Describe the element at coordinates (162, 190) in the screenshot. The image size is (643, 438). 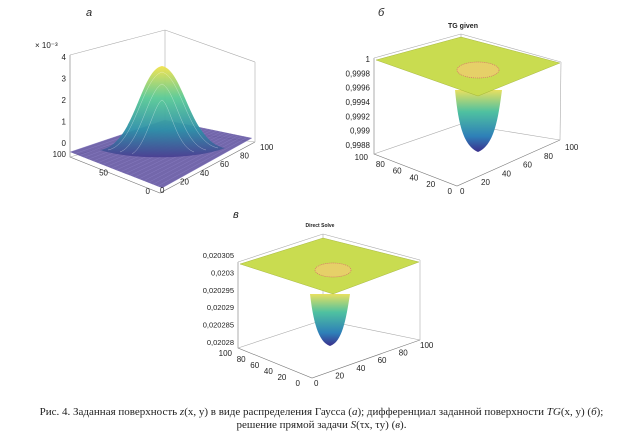
I see `panel-a-x-tick-label: 0` at that location.